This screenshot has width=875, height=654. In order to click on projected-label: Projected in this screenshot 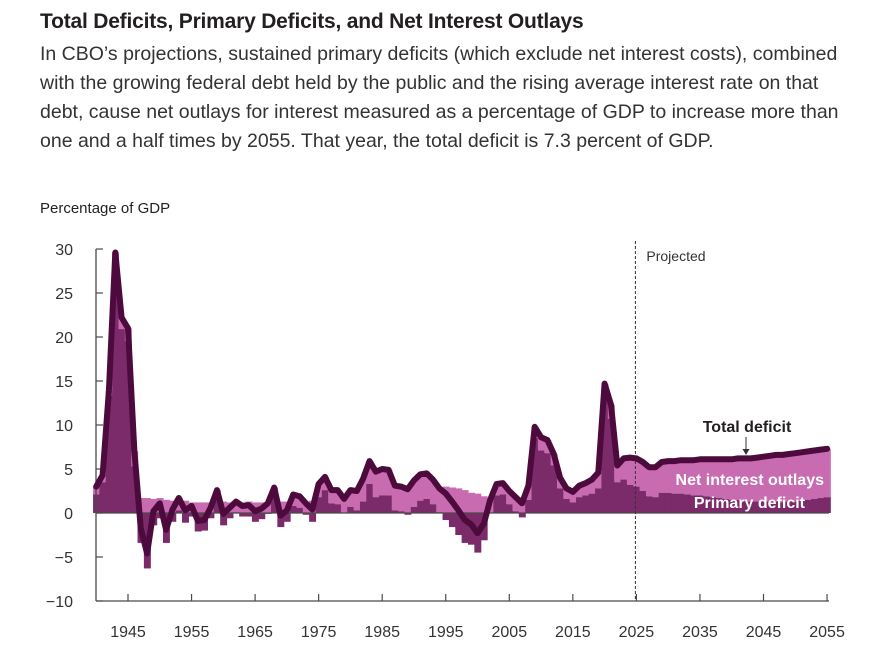, I will do `click(675, 256)`.